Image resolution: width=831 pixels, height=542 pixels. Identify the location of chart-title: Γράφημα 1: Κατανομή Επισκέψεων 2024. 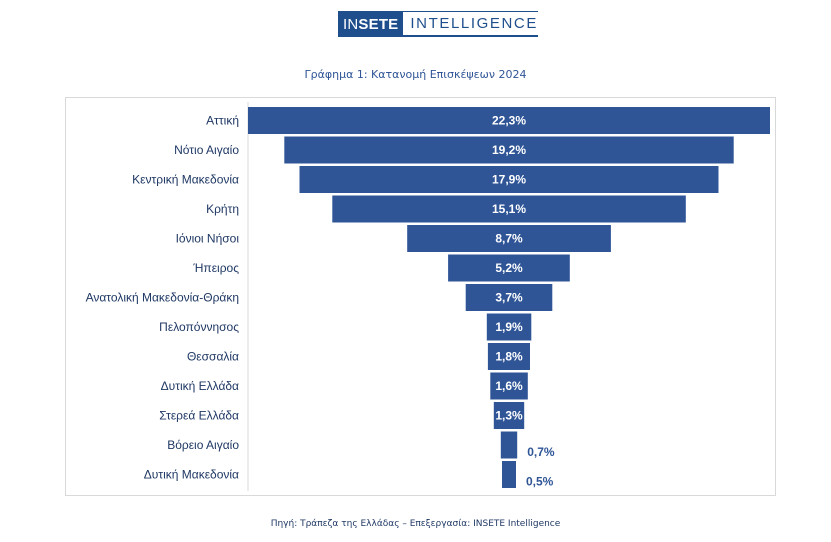
(415, 74).